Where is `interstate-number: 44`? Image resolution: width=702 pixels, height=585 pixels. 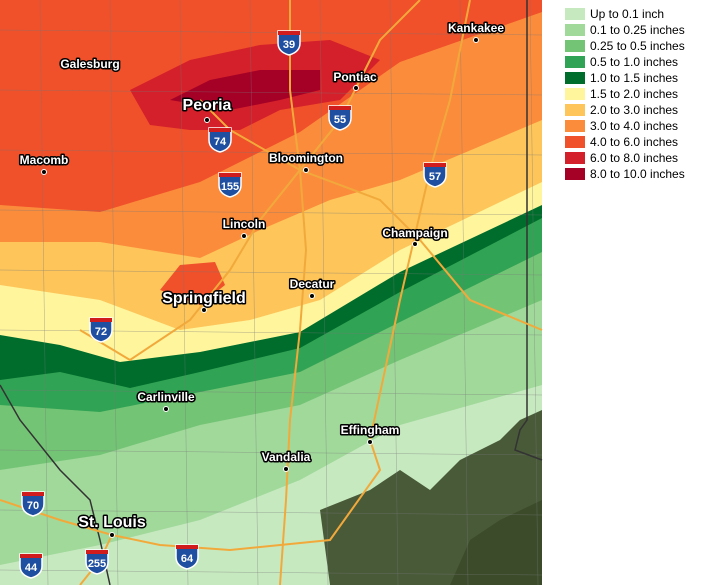
interstate-number: 44 is located at coordinates (31, 568).